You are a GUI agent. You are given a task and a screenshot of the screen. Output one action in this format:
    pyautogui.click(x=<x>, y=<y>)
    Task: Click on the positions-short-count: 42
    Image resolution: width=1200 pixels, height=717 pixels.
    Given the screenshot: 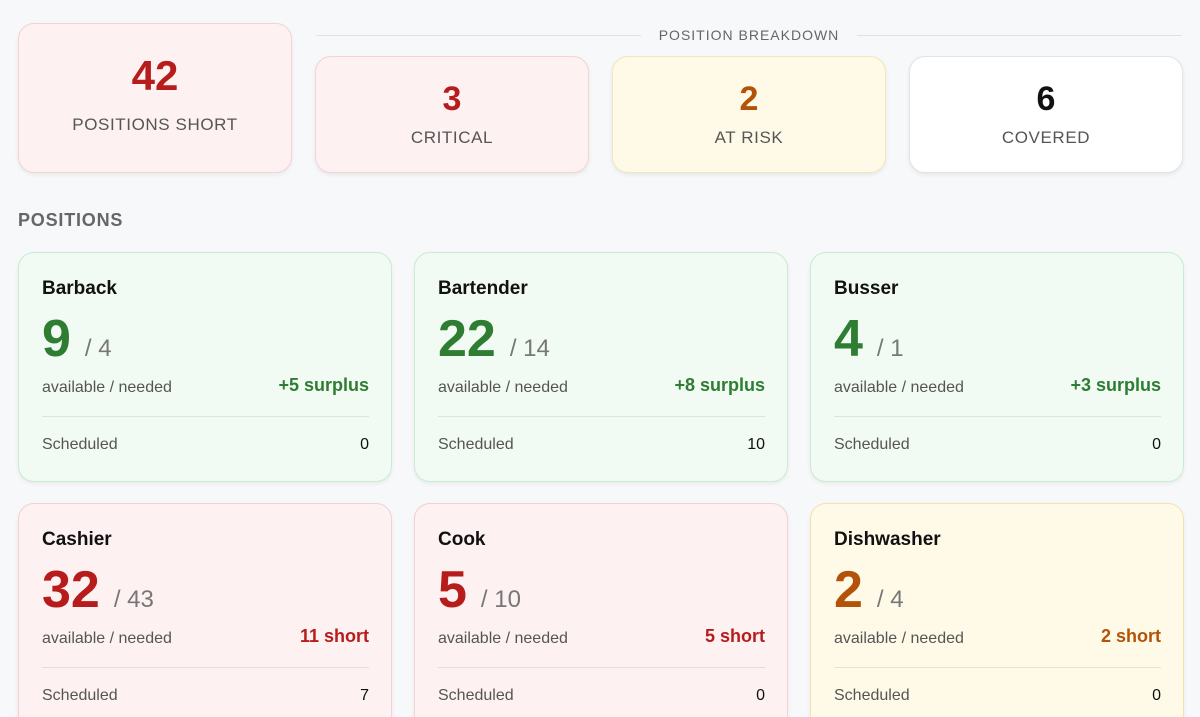 What is the action you would take?
    pyautogui.click(x=155, y=75)
    